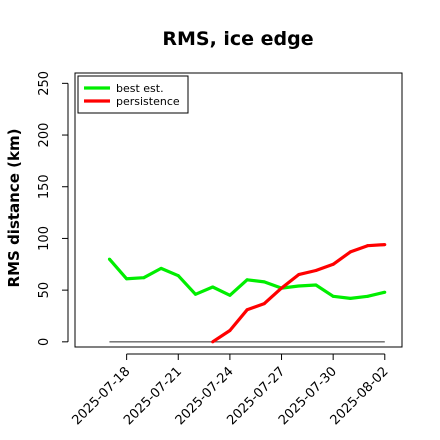 The image size is (440, 440). I want to click on y-tick-label: 200, so click(44, 135).